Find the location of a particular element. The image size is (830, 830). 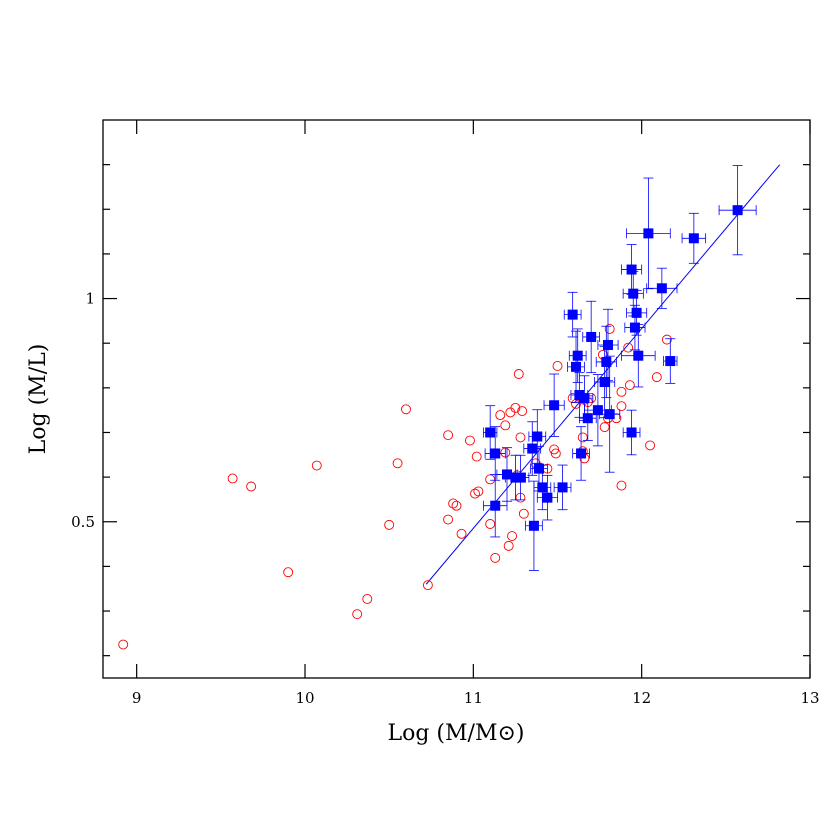

x-tick-label: 12 is located at coordinates (641, 698).